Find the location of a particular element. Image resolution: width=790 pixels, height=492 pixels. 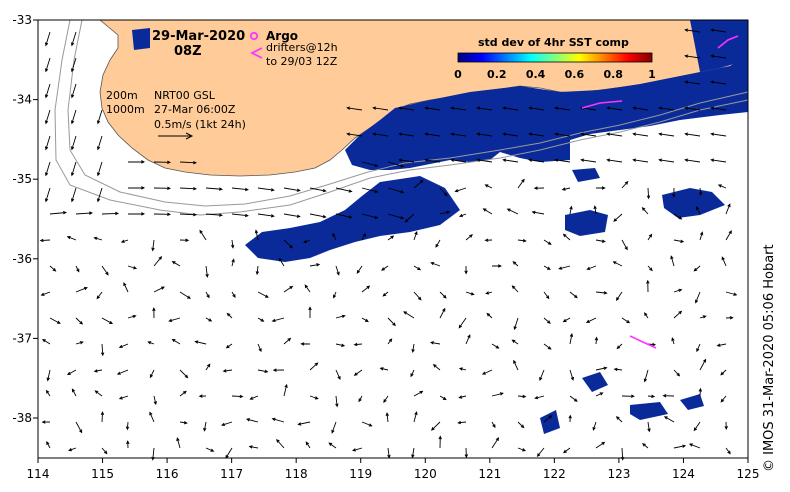

time-label: 08Z is located at coordinates (188, 51).